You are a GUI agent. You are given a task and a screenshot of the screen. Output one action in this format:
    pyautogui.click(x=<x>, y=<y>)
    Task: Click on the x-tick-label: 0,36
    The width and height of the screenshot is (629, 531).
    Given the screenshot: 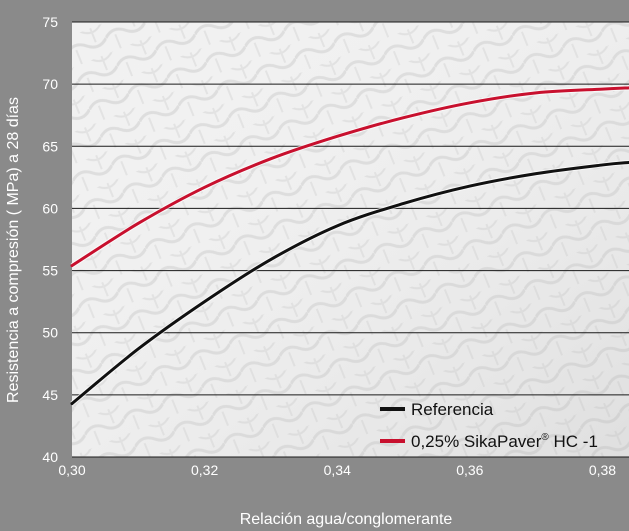 What is the action you would take?
    pyautogui.click(x=469, y=470)
    